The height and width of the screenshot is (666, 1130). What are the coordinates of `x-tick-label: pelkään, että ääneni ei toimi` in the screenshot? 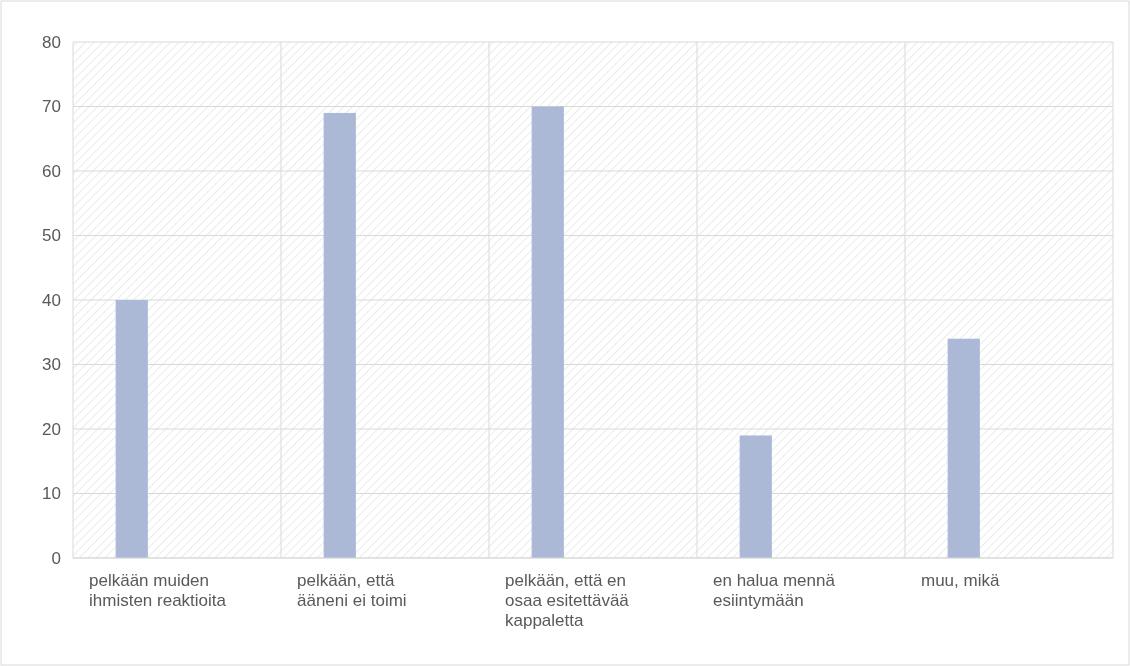 It's located at (352, 590).